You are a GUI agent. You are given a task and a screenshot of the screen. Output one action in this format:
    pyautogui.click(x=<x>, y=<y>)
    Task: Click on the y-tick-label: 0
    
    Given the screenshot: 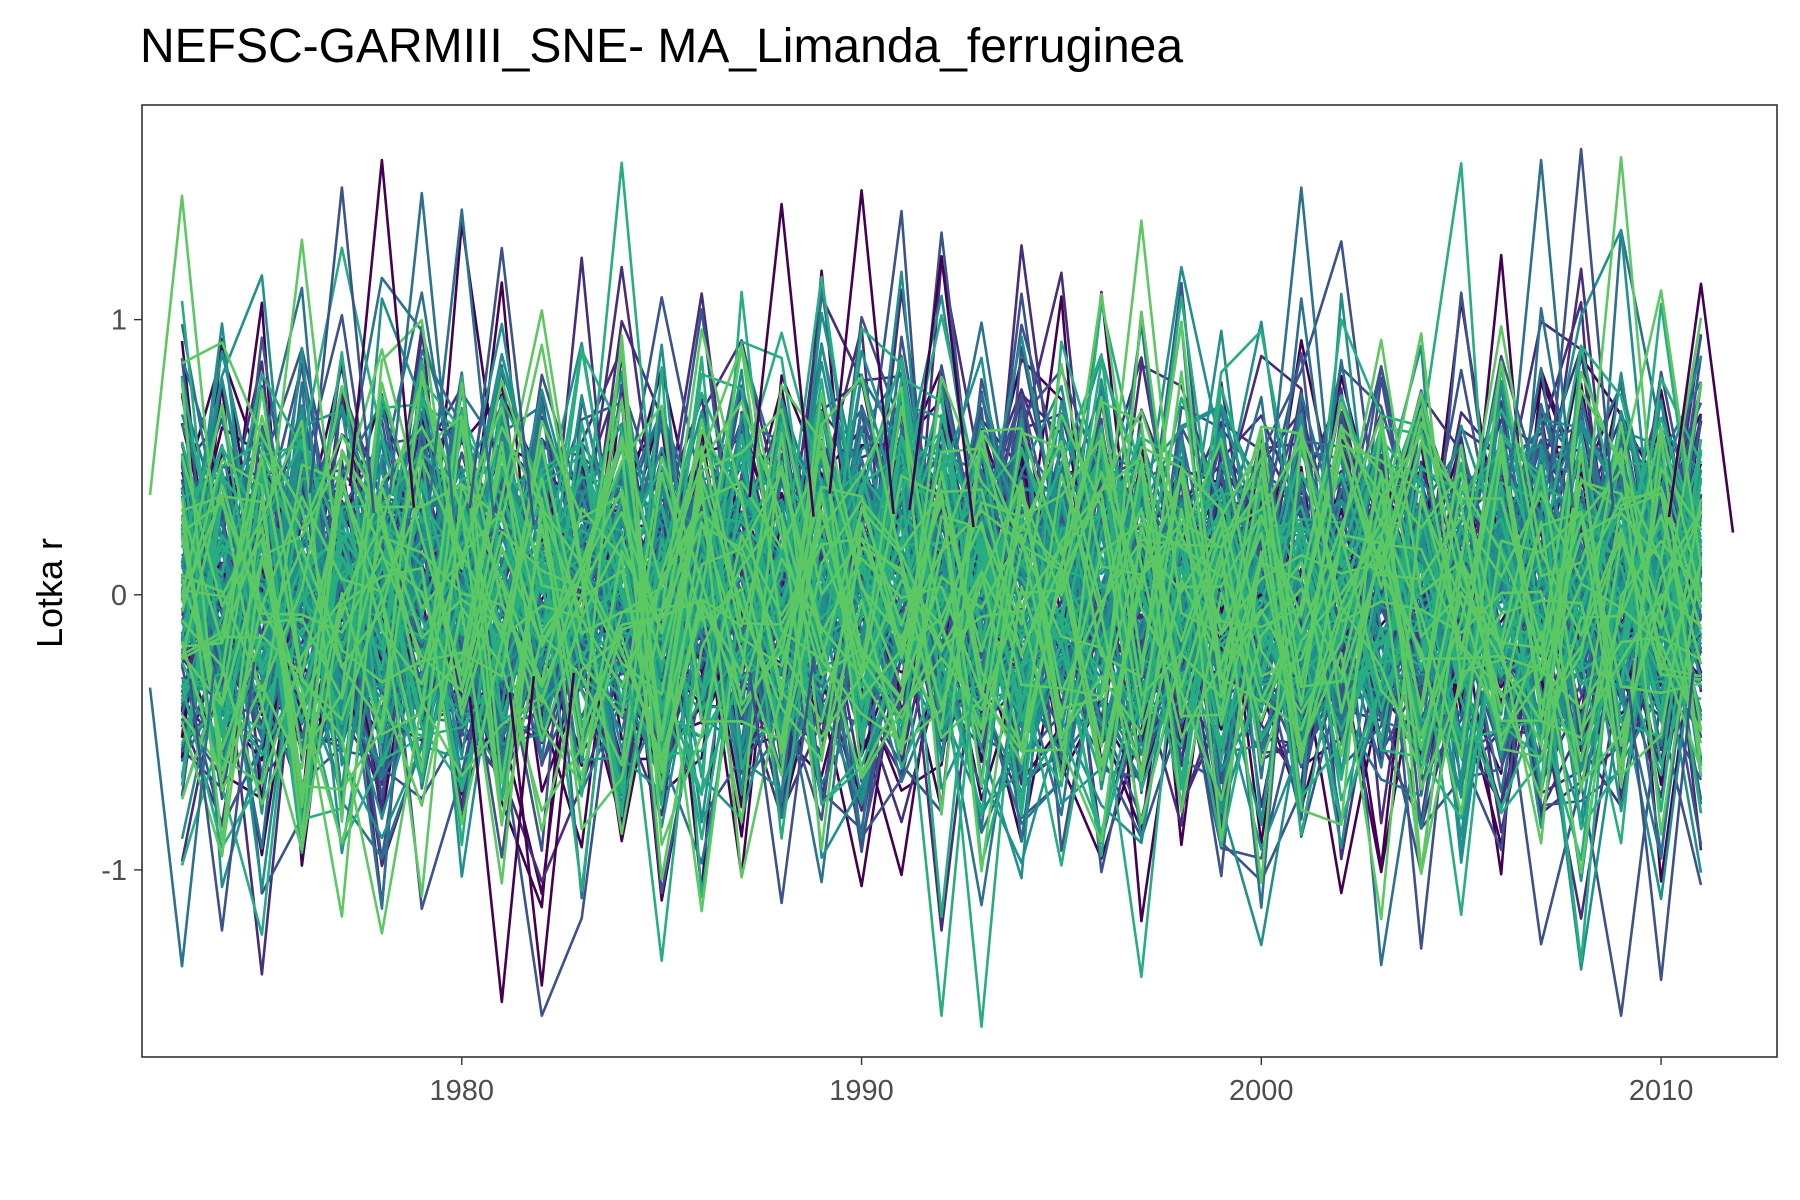 What is the action you would take?
    pyautogui.click(x=119, y=596)
    